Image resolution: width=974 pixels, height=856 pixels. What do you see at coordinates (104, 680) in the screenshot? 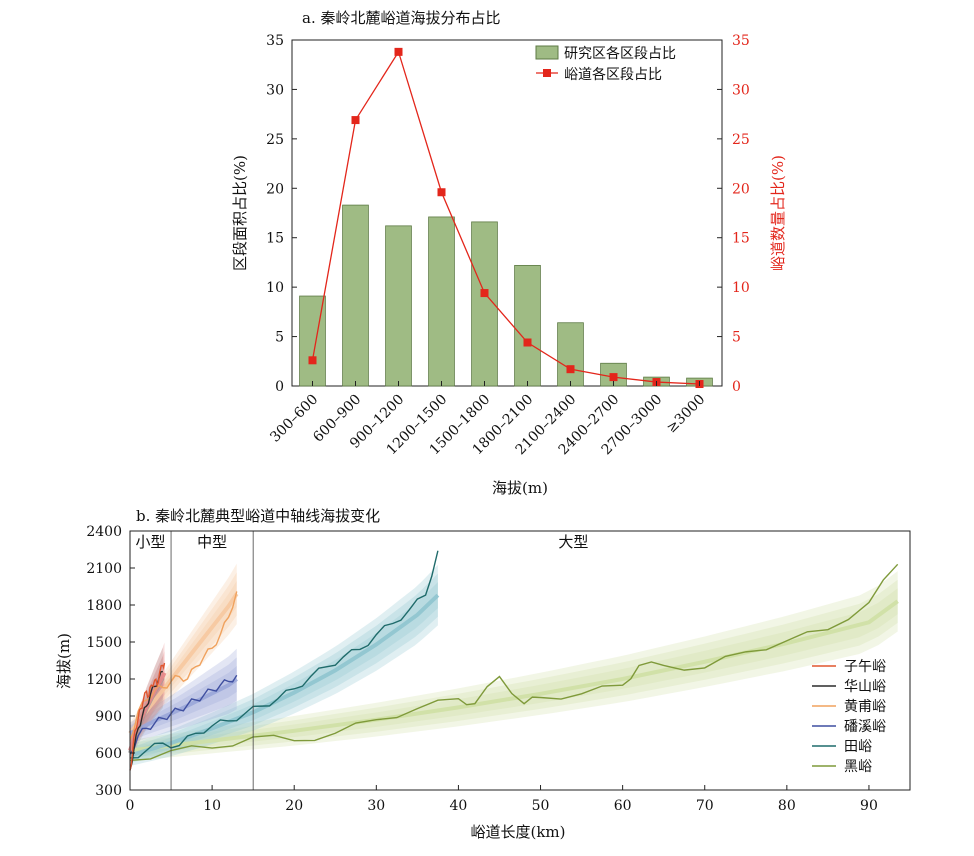
I see `y-tick-label: 1200` at bounding box center [104, 680].